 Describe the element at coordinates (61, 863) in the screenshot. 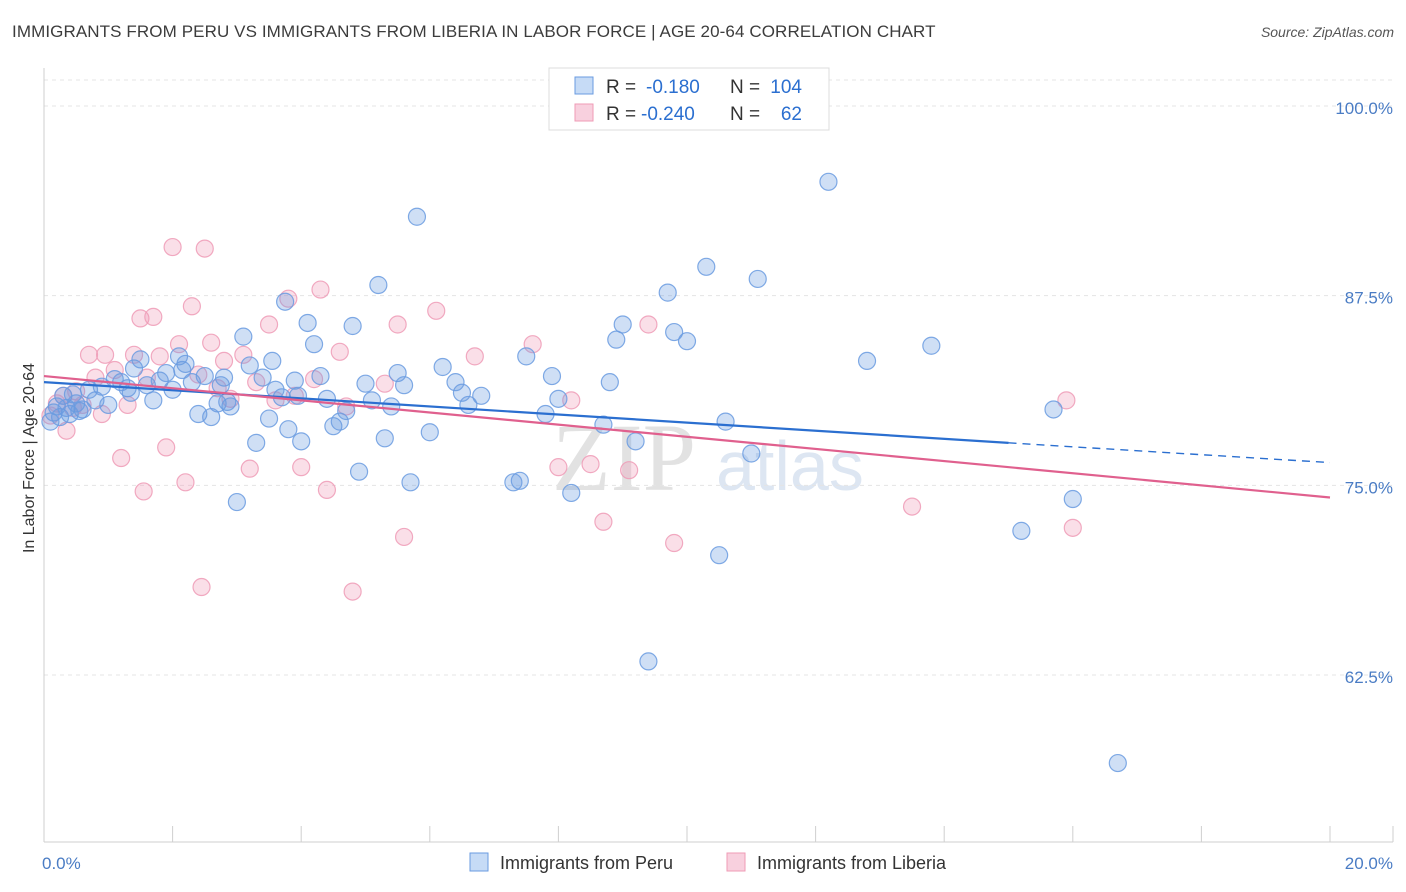

I see `x-tick-label-min: 0.0%` at that location.